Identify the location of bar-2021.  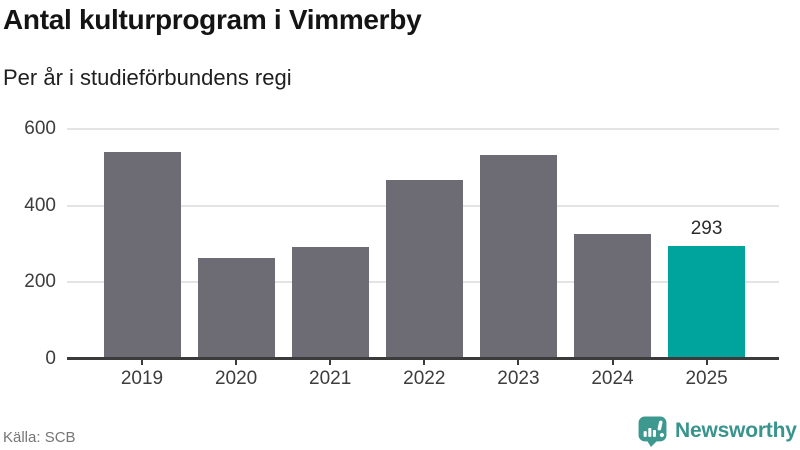
(330, 302).